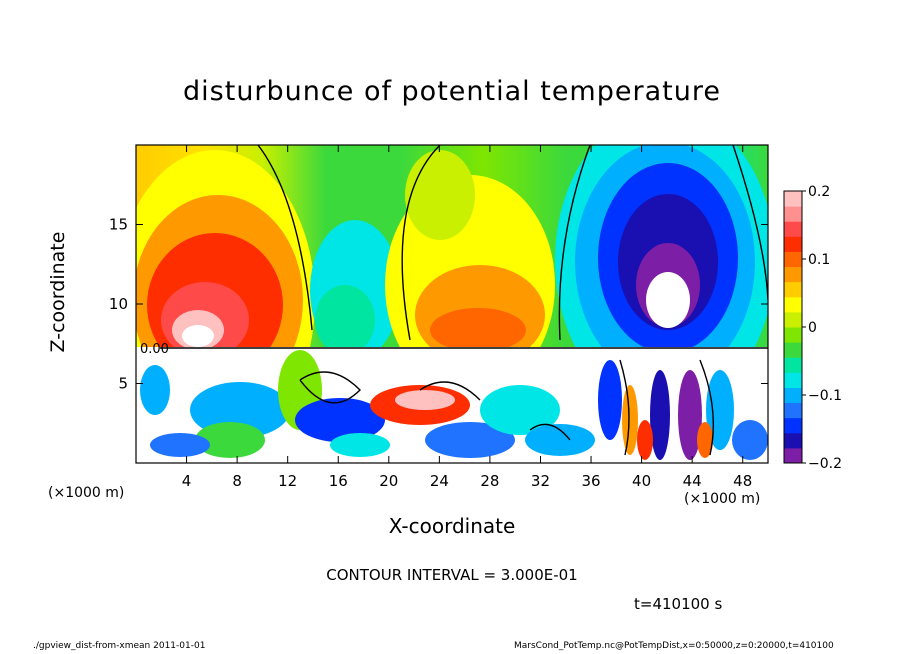  I want to click on x-tick-label: 8, so click(237, 481).